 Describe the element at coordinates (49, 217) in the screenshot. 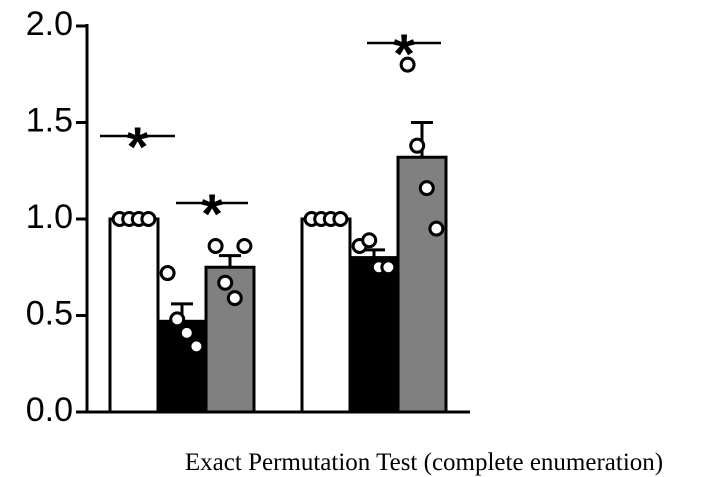

I see `y-tick-label: 1.0` at that location.